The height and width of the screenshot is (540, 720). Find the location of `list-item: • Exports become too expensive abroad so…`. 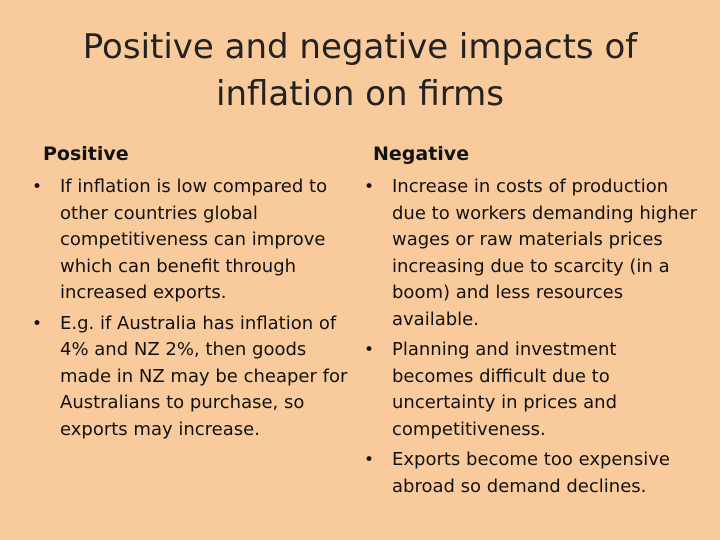

list-item: • Exports become too expensive abroad so… is located at coordinates (532, 473).